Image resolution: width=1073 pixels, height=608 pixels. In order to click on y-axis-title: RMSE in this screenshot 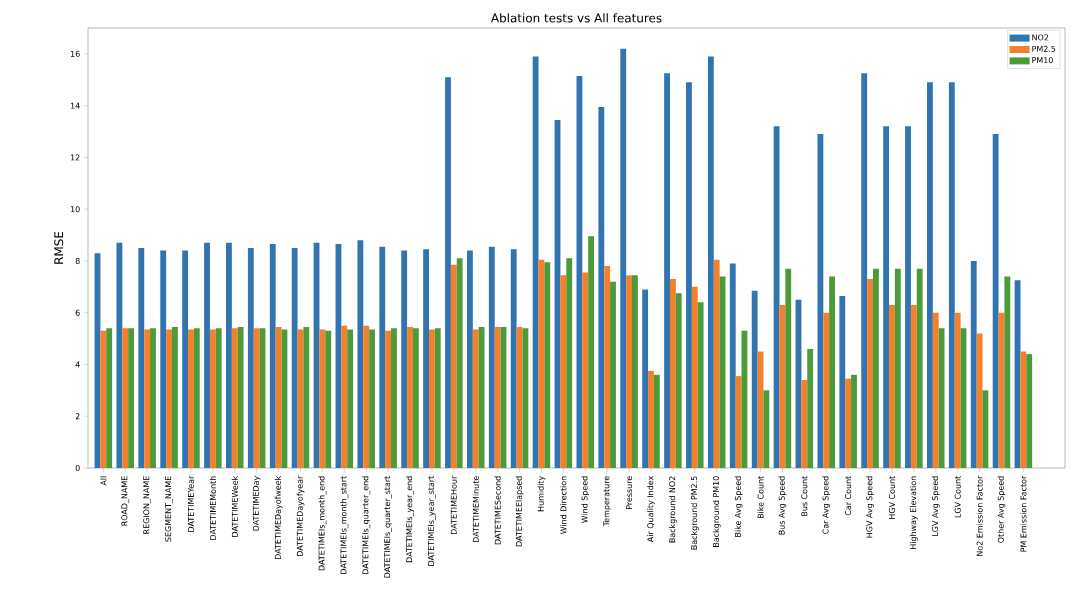, I will do `click(59, 247)`.